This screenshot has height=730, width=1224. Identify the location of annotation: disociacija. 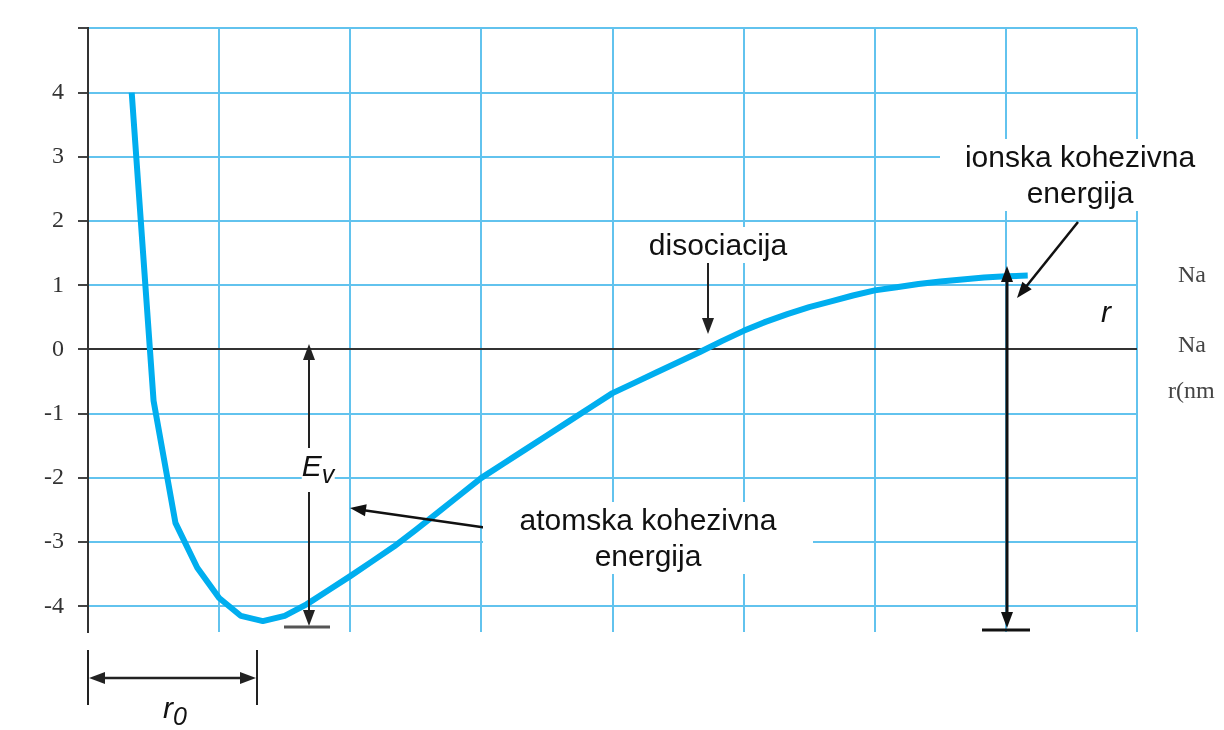
(718, 245).